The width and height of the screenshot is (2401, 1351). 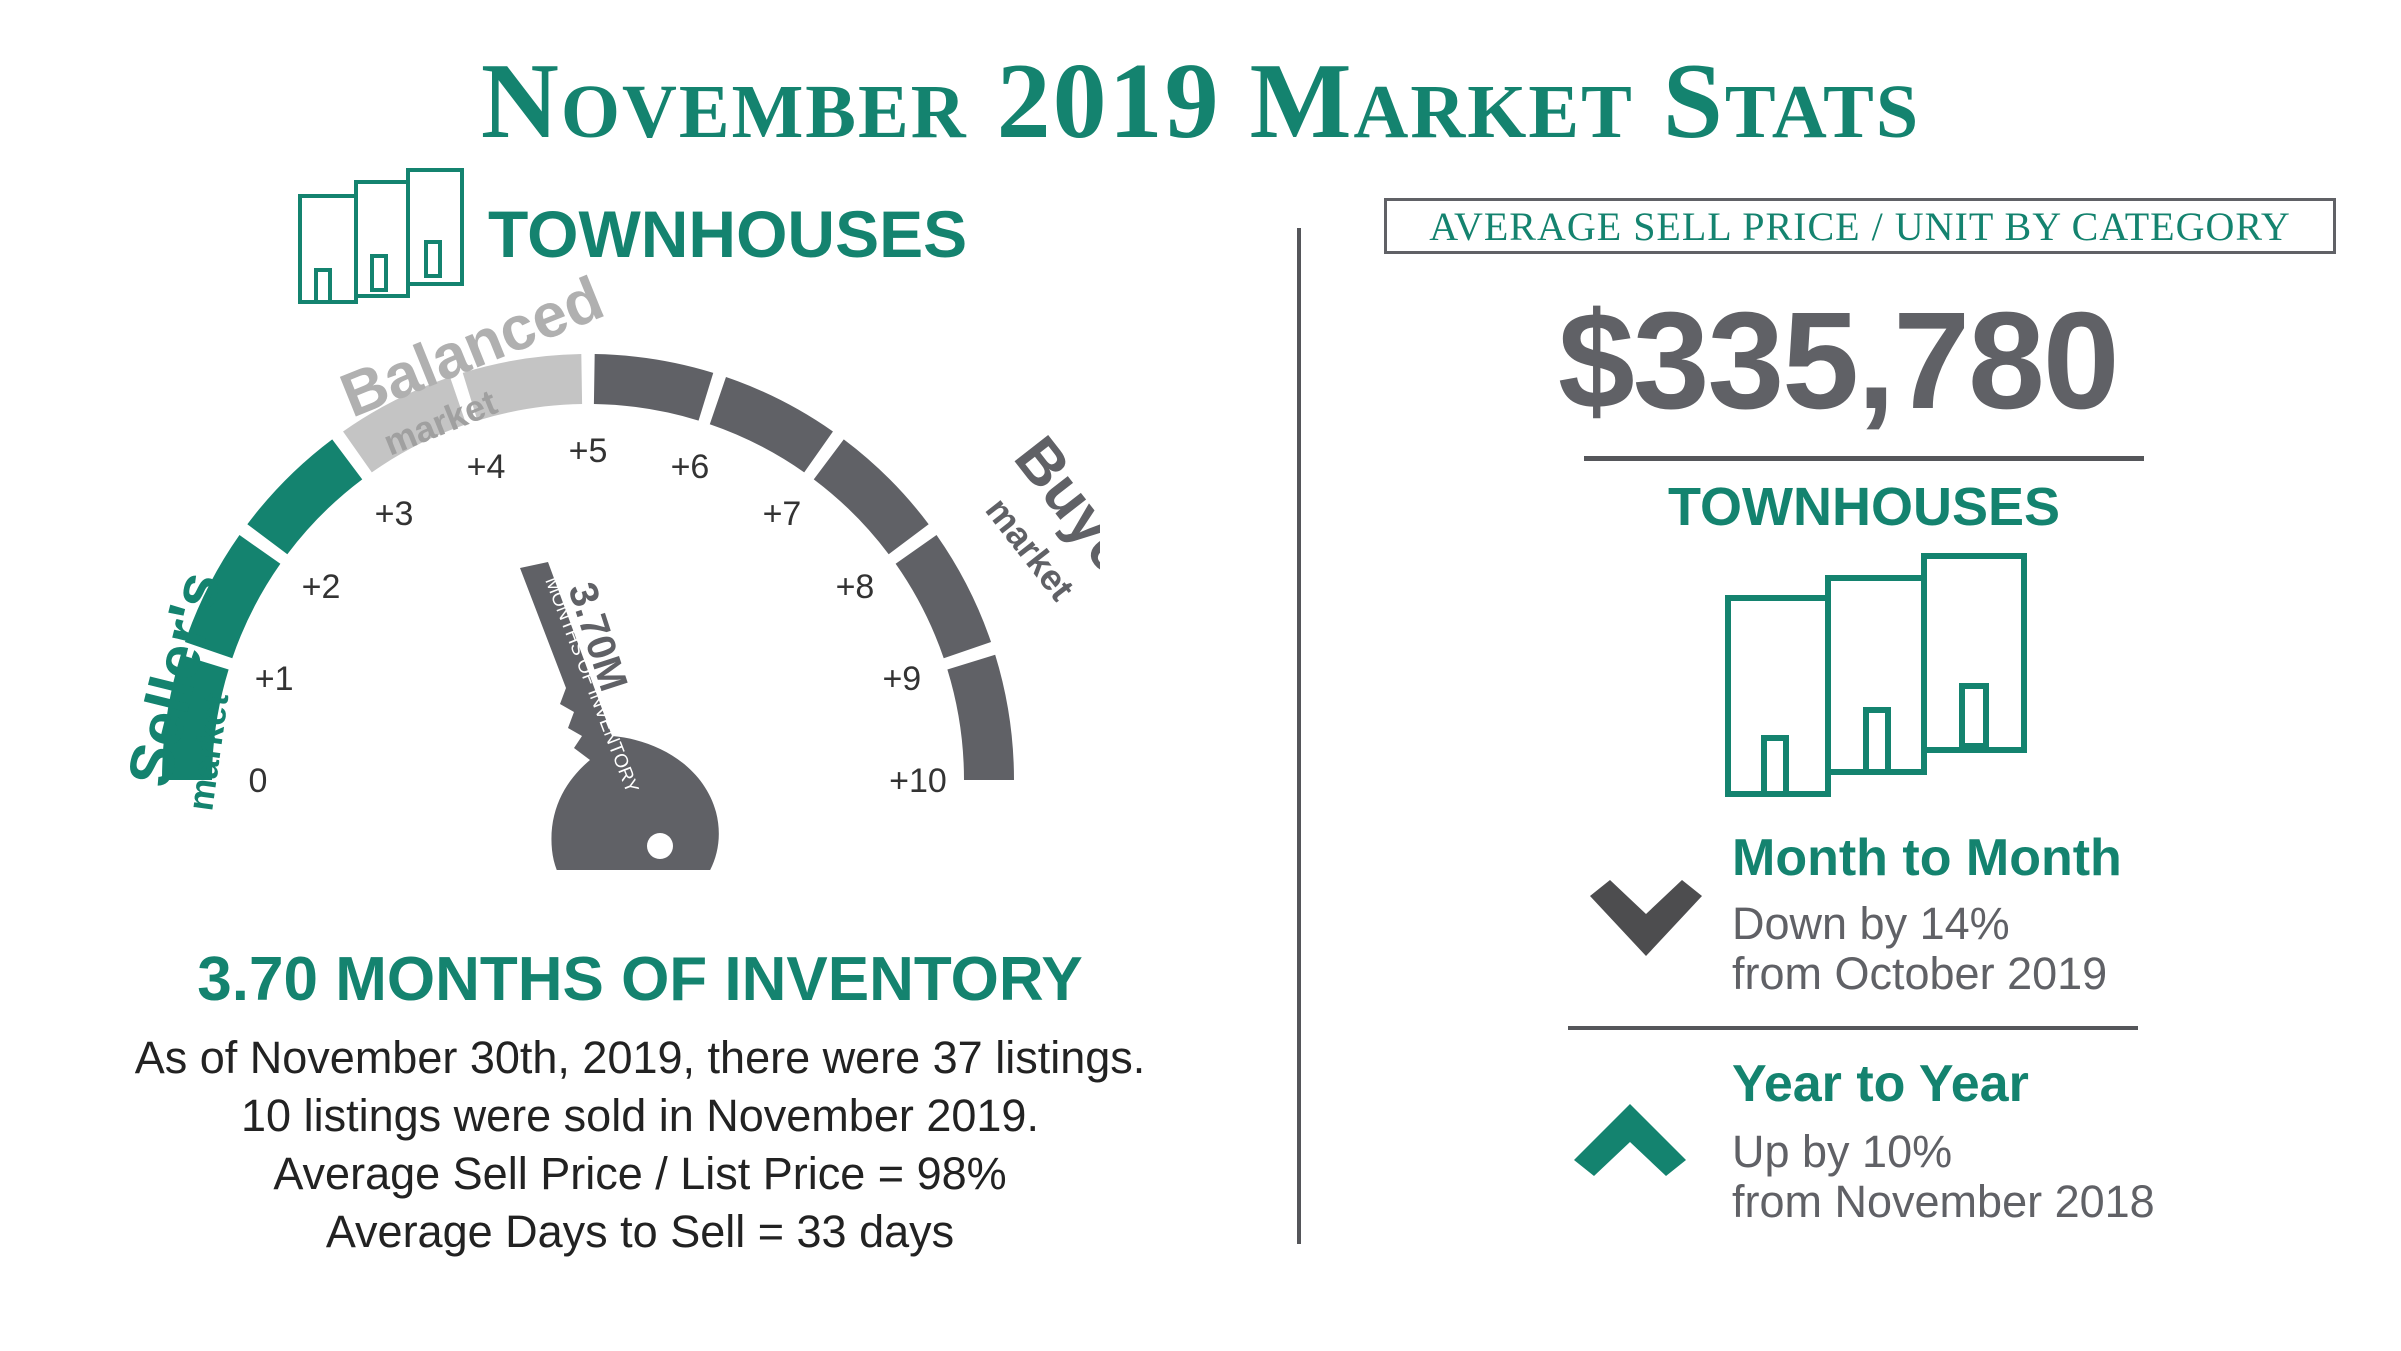 What do you see at coordinates (782, 514) in the screenshot?
I see `gauge-tick-label: +7` at bounding box center [782, 514].